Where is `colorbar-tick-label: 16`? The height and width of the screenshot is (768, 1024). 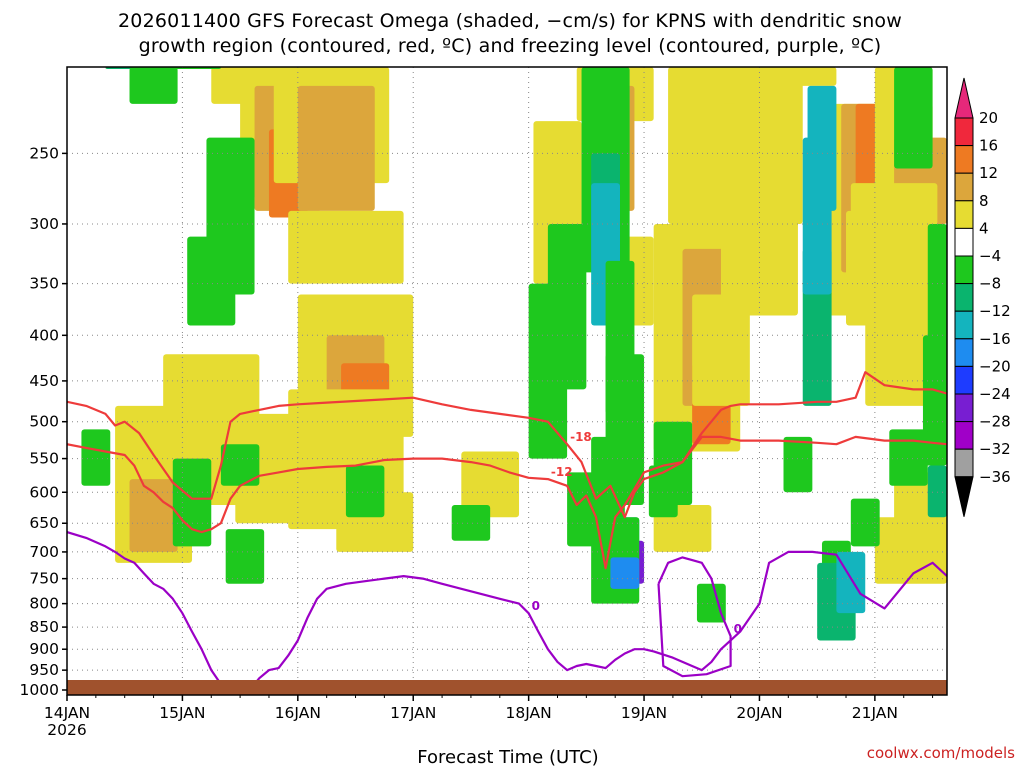
colorbar-tick-label: 16 is located at coordinates (988, 146).